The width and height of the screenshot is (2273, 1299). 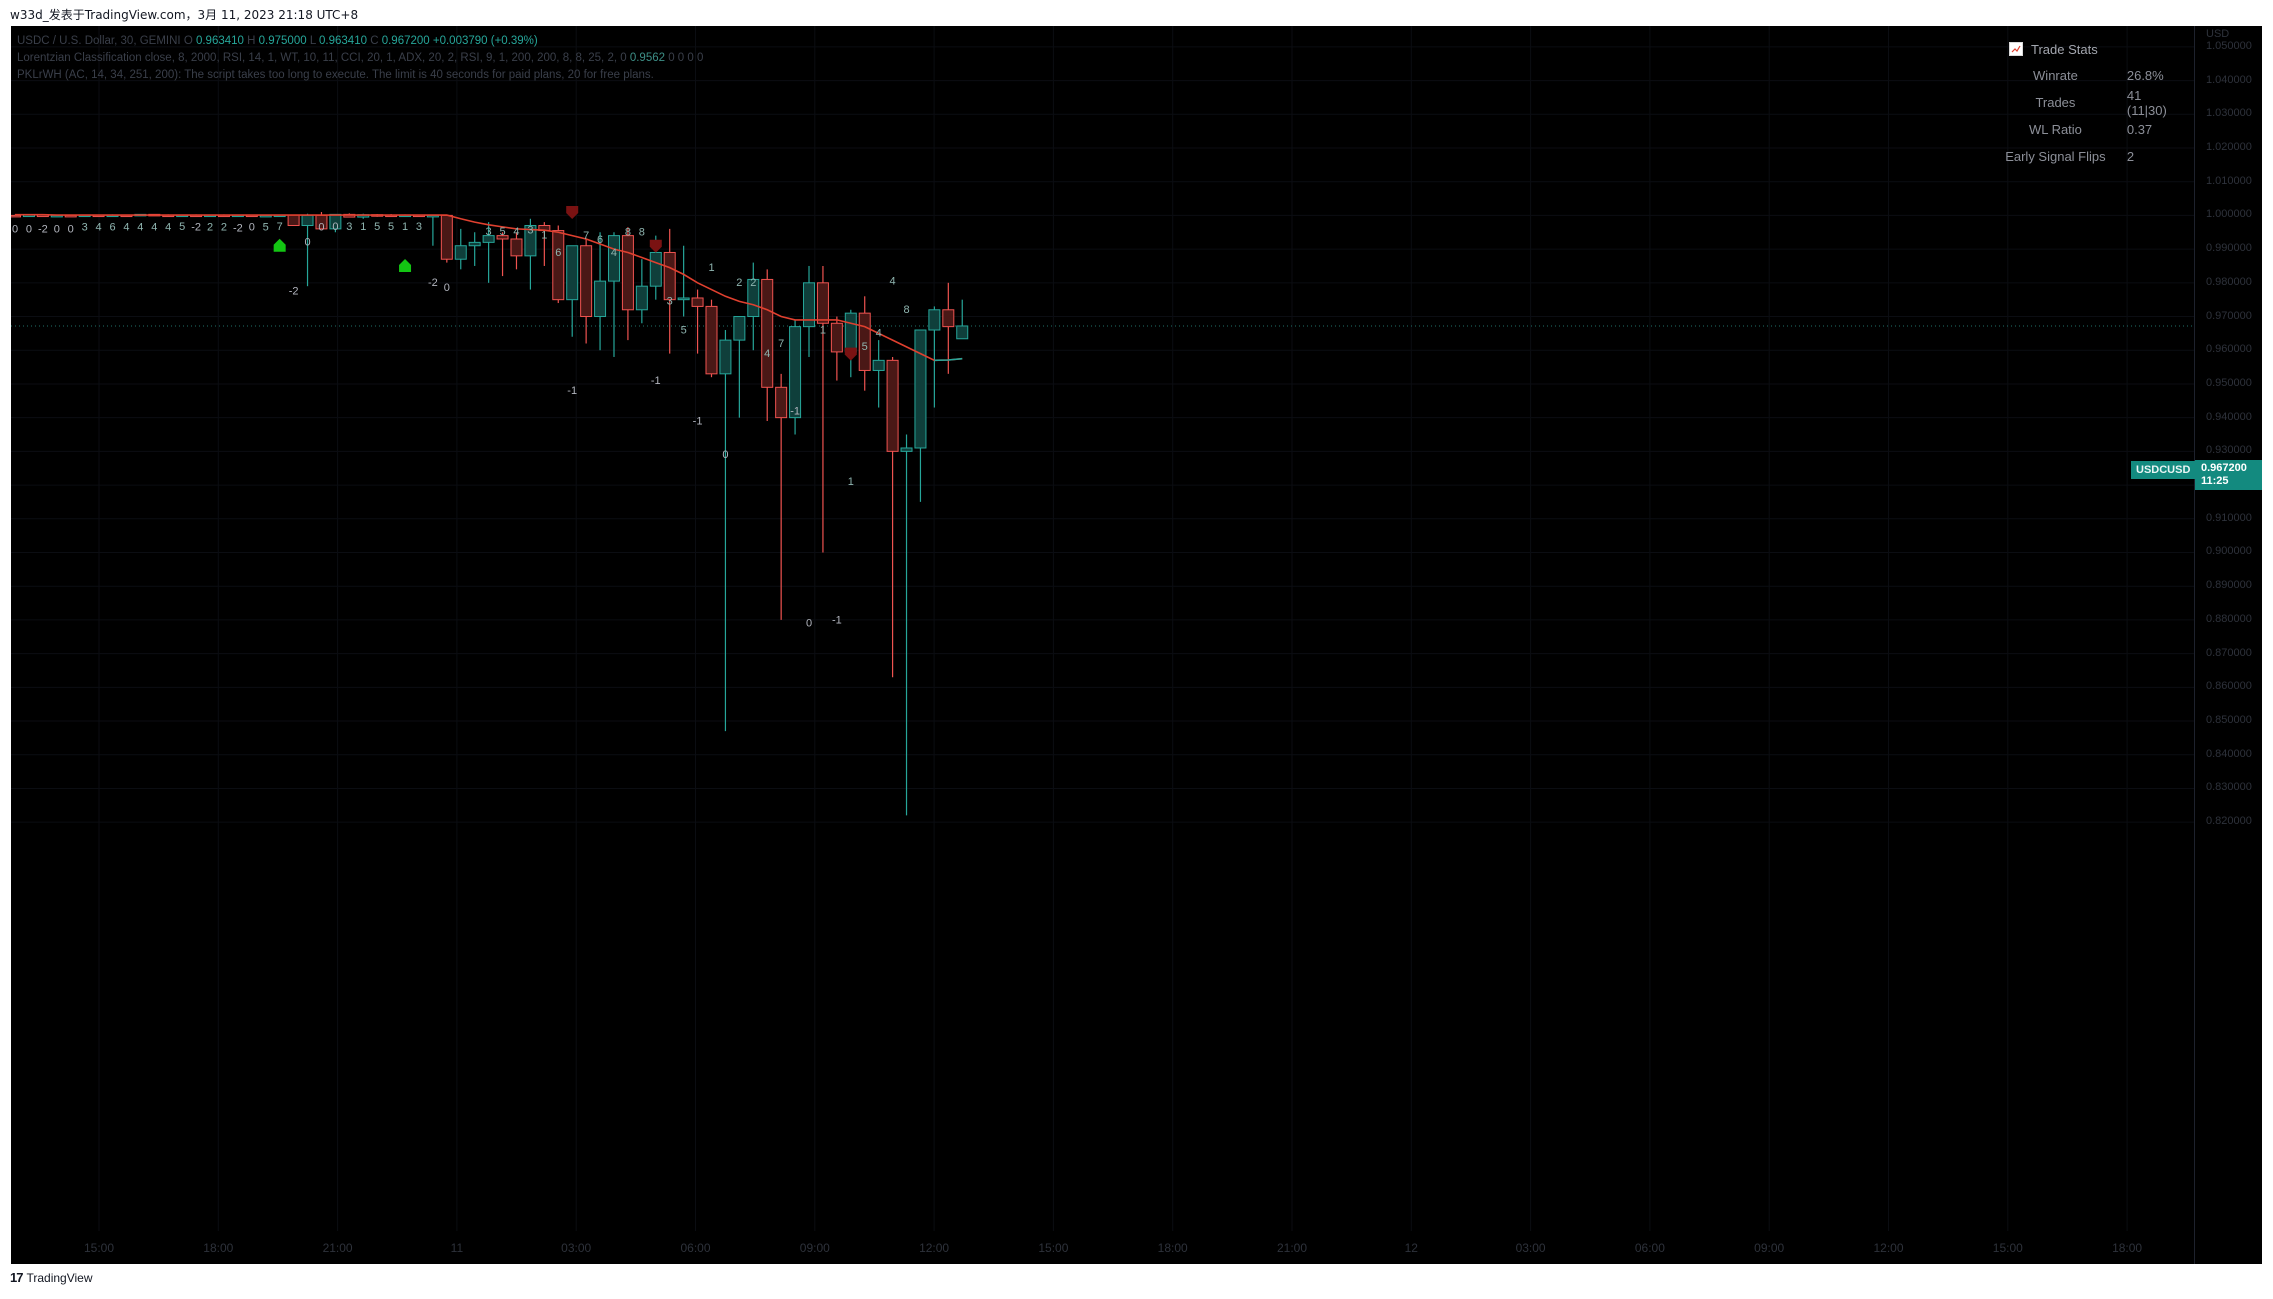 What do you see at coordinates (2064, 49) in the screenshot?
I see `trade-stats-title: Trade Stats` at bounding box center [2064, 49].